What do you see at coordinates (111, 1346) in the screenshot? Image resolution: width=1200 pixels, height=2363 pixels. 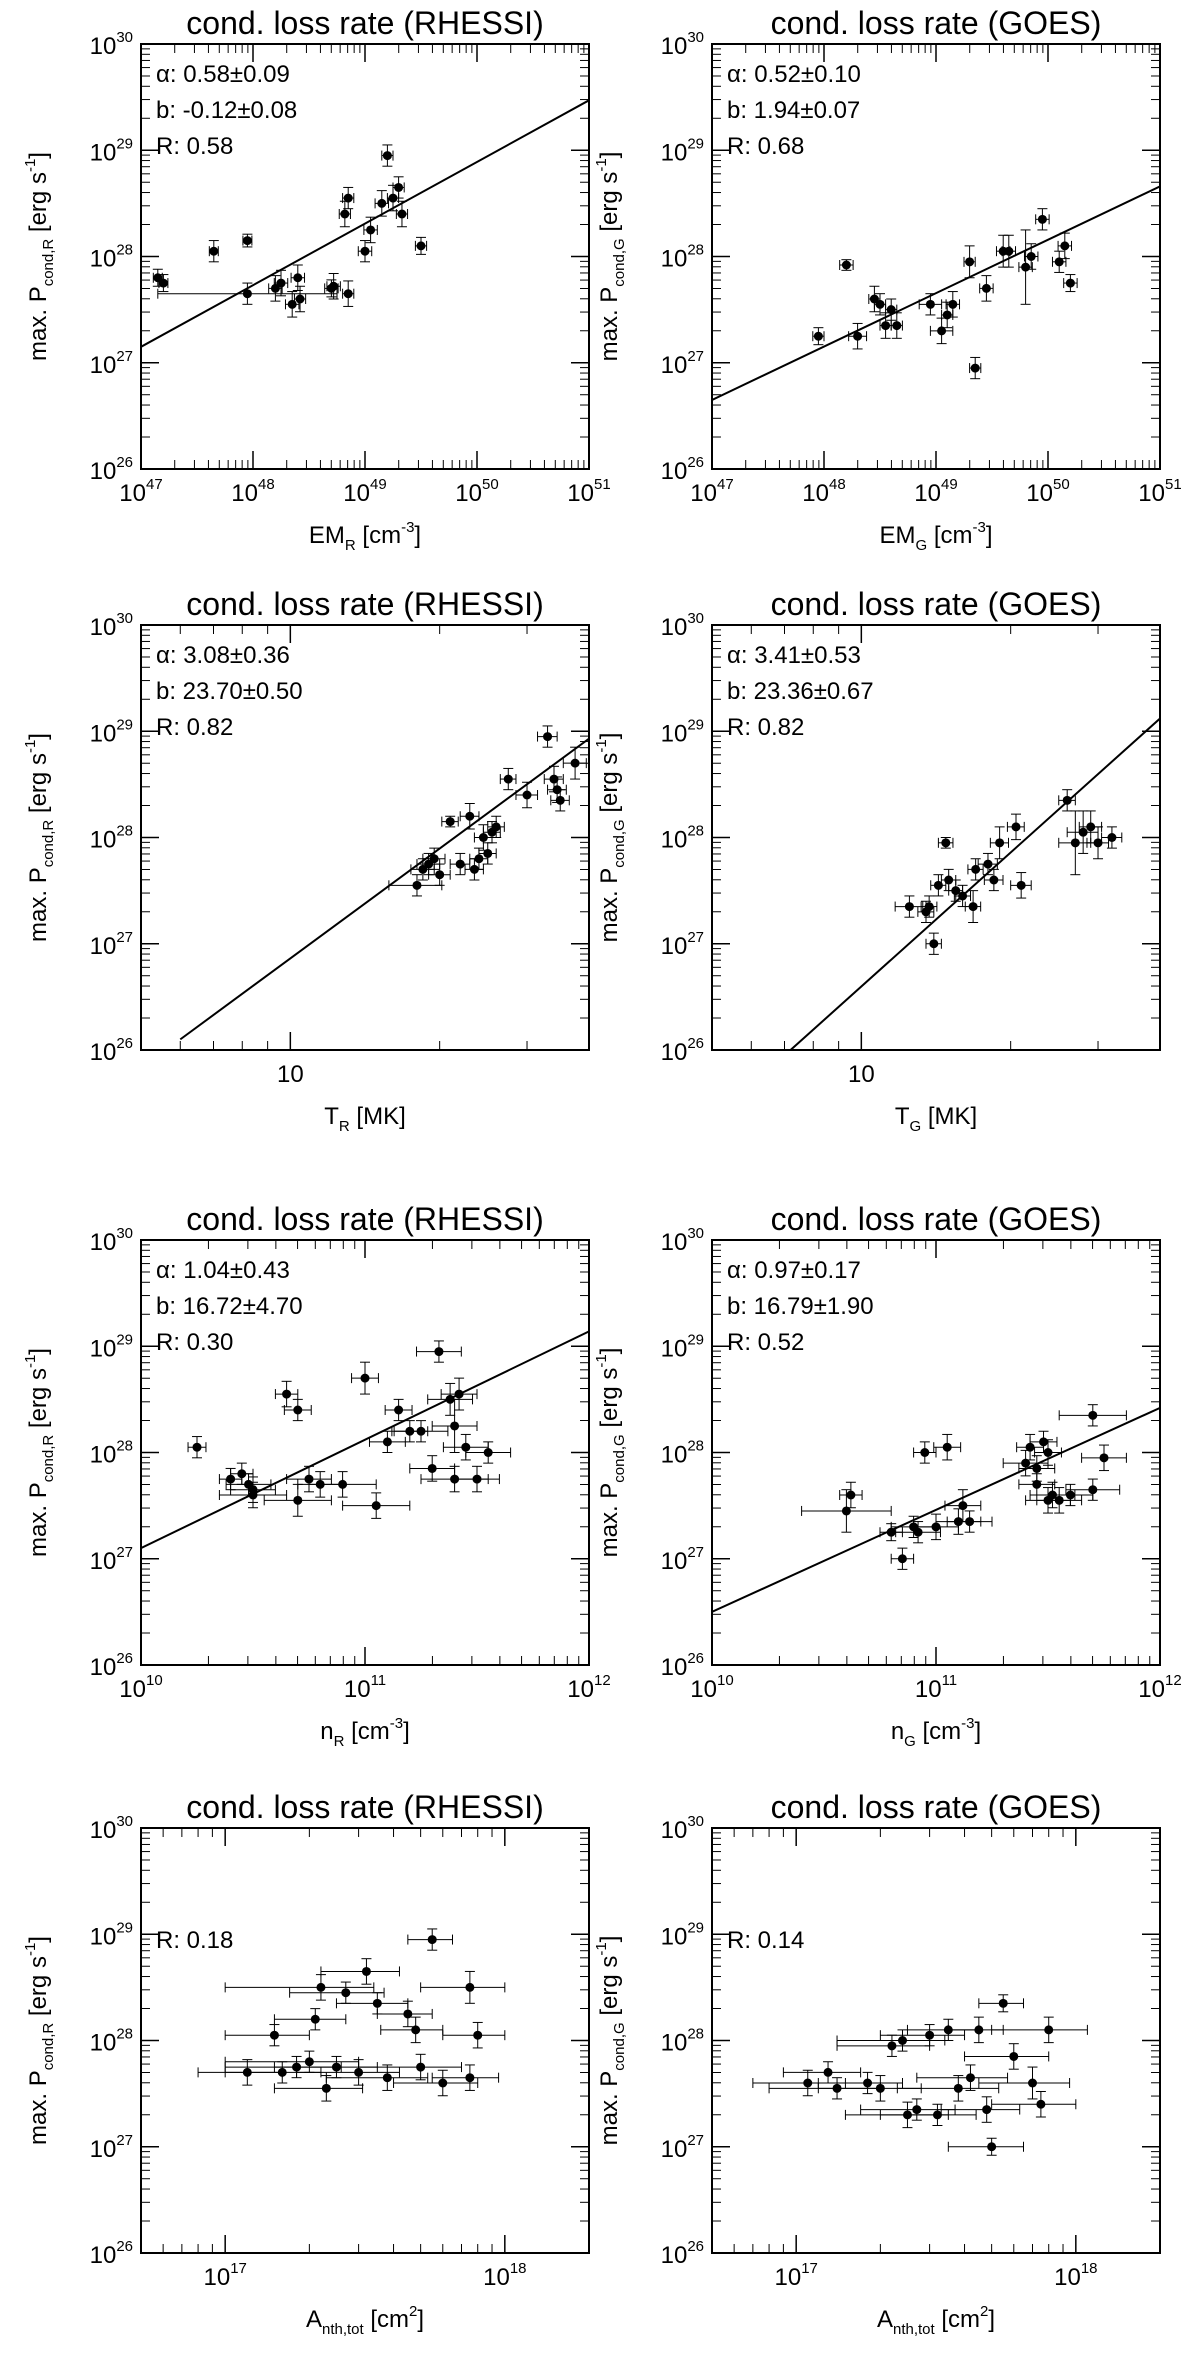 I see `y-tick-label: 1029` at bounding box center [111, 1346].